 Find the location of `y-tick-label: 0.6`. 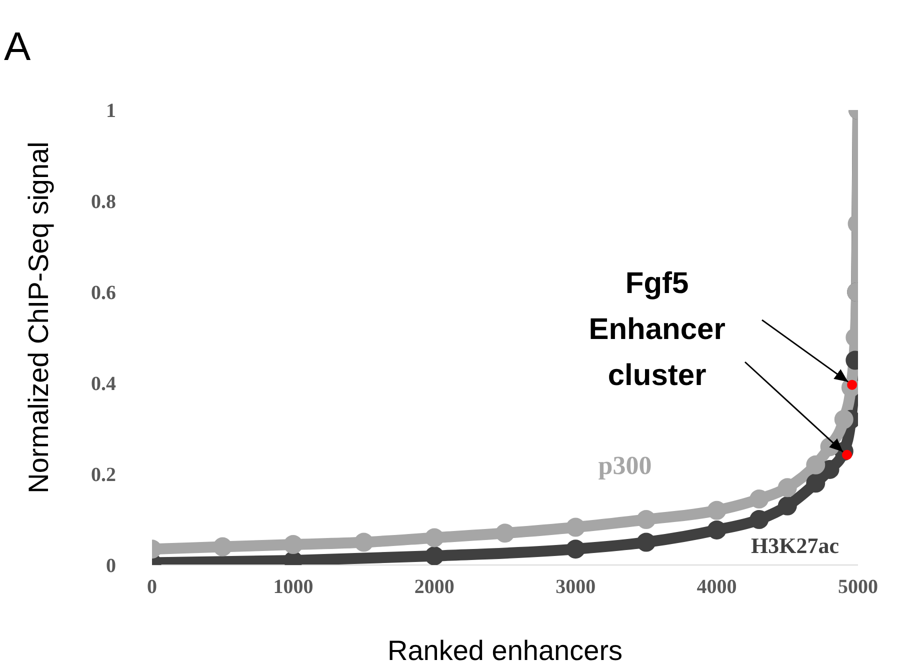

y-tick-label: 0.6 is located at coordinates (103, 293).